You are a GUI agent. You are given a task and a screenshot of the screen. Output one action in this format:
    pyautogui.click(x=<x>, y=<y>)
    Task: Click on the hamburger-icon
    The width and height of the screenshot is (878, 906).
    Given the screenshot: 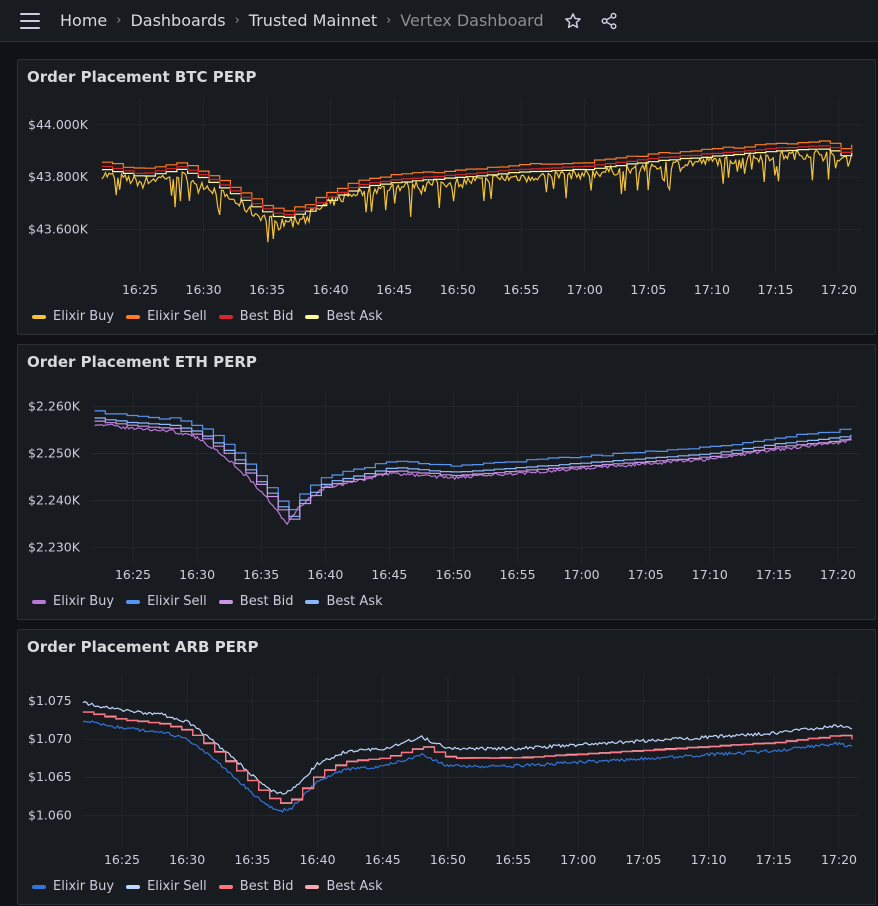 What is the action you would take?
    pyautogui.click(x=30, y=20)
    